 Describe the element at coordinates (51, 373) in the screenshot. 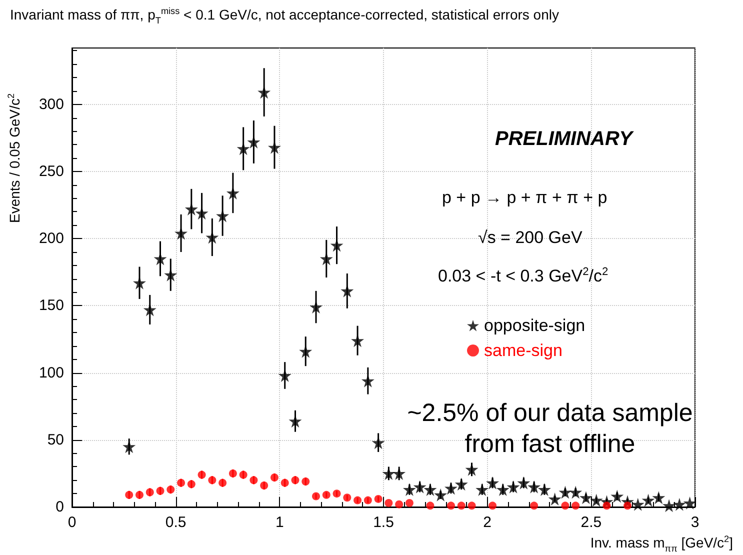

I see `y-tick-label: 100` at that location.